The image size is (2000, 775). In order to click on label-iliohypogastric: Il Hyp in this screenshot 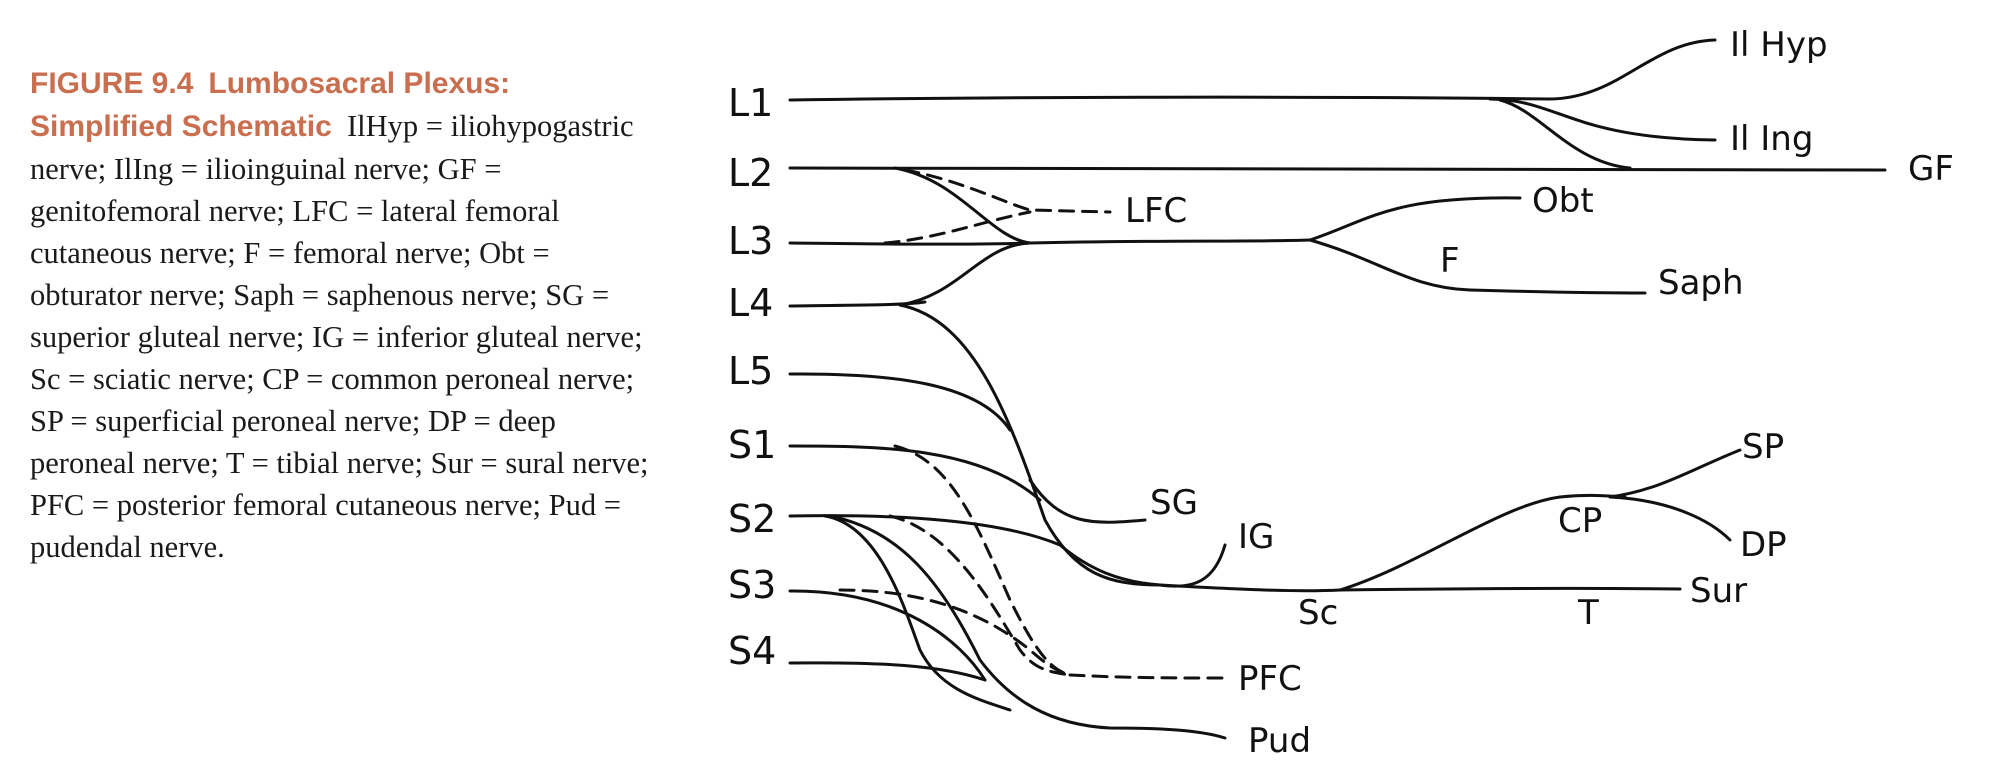, I will do `click(1779, 45)`.